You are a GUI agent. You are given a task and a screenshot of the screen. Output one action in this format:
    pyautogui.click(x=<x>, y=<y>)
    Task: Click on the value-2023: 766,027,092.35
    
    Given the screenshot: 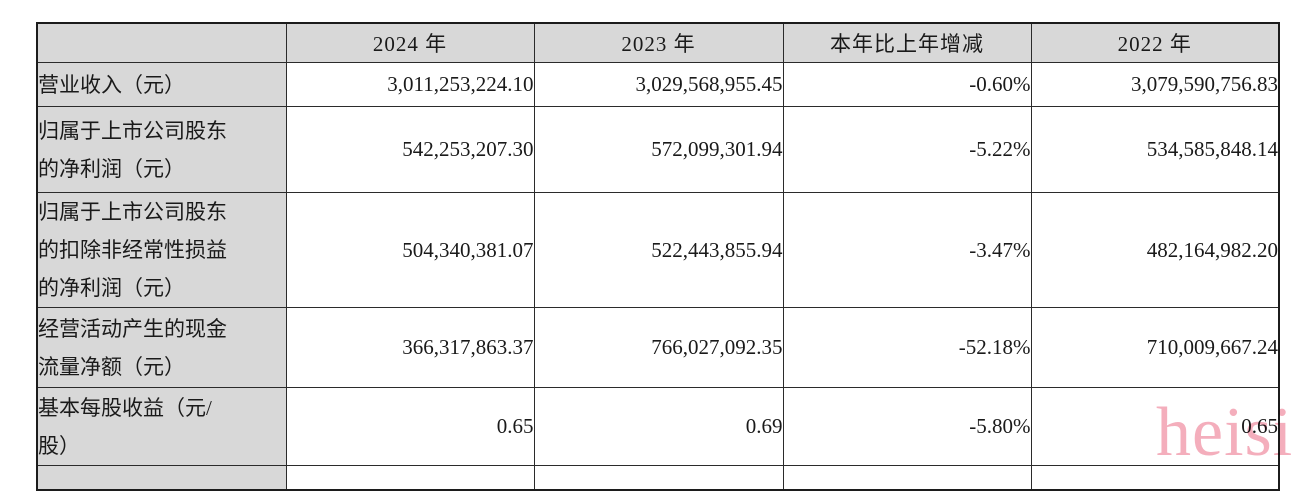 What is the action you would take?
    pyautogui.click(x=658, y=347)
    